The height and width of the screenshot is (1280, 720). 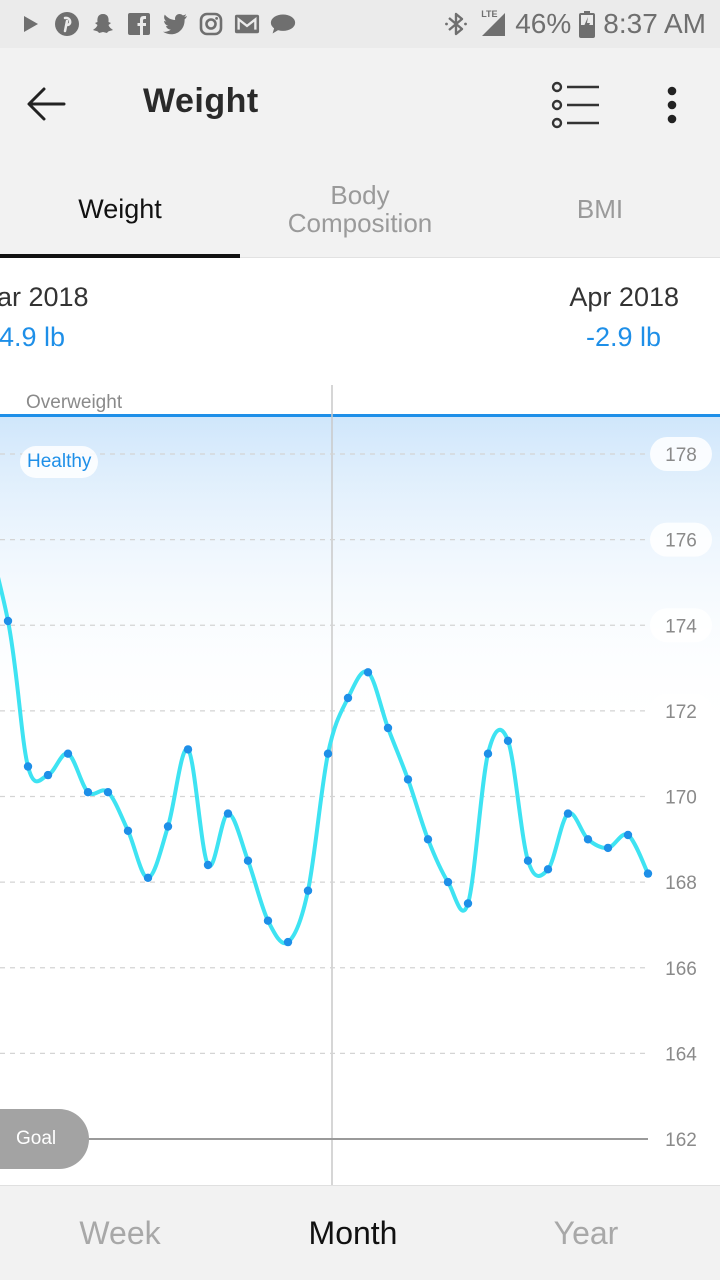 What do you see at coordinates (33, 337) in the screenshot?
I see `prev-period-delta: -4.9 lb` at bounding box center [33, 337].